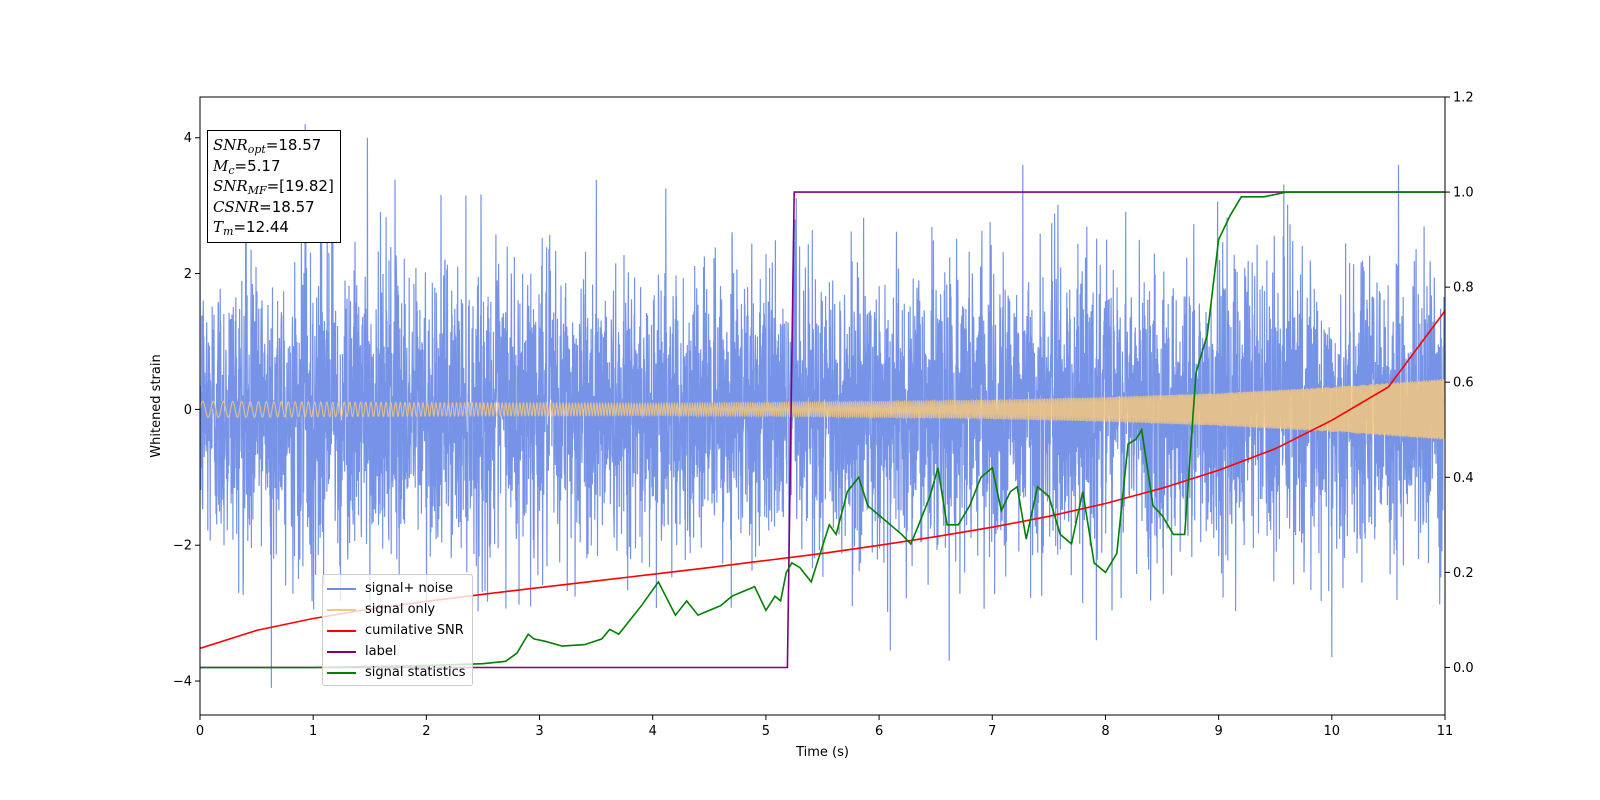 Image resolution: width=1600 pixels, height=800 pixels. What do you see at coordinates (414, 630) in the screenshot?
I see `legend-label: cumilative SNR` at bounding box center [414, 630].